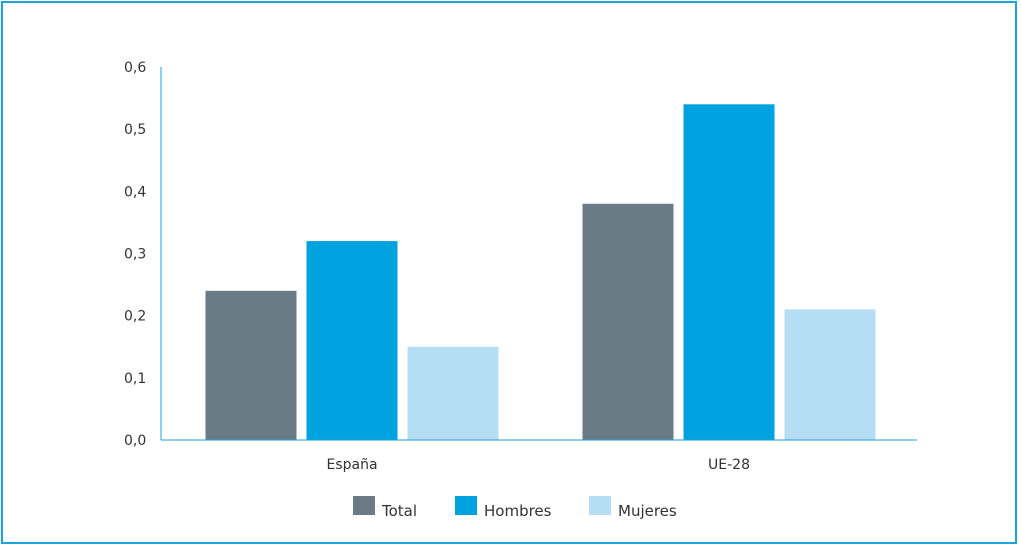 This screenshot has height=547, width=1021. What do you see at coordinates (364, 505) in the screenshot?
I see `legend-swatch-total` at bounding box center [364, 505].